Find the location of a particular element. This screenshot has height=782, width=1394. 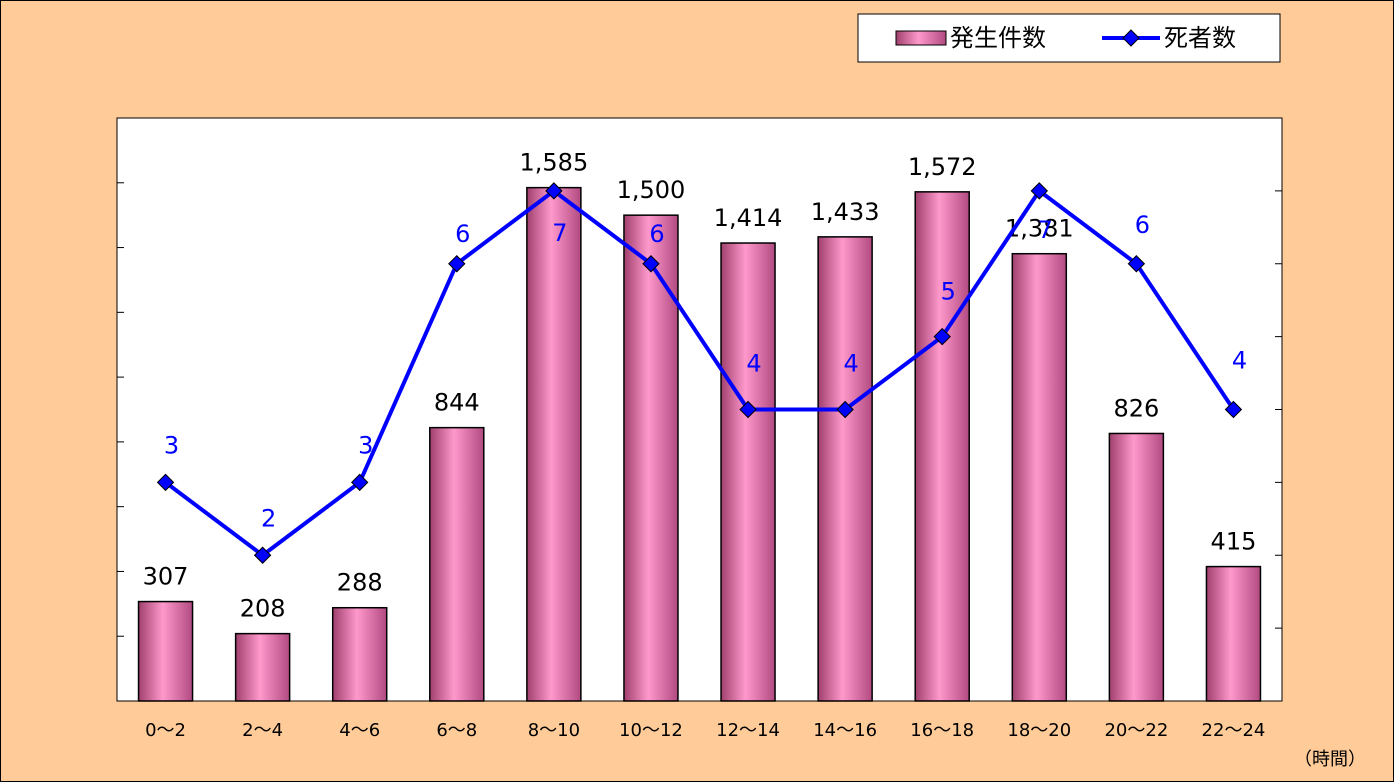

x-tick-label: 4～6 is located at coordinates (359, 730).